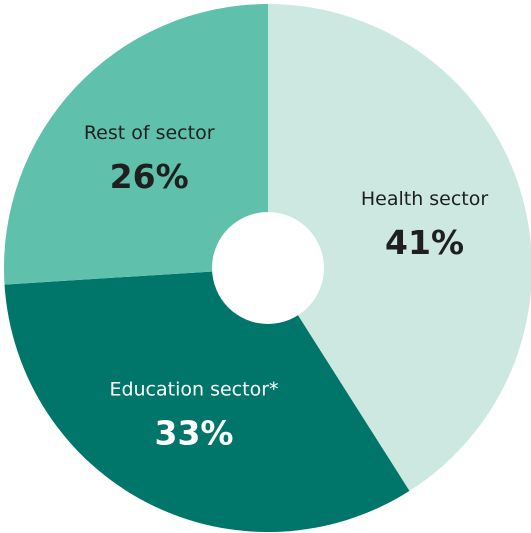  Describe the element at coordinates (268, 268) in the screenshot. I see `donut-hole` at that location.